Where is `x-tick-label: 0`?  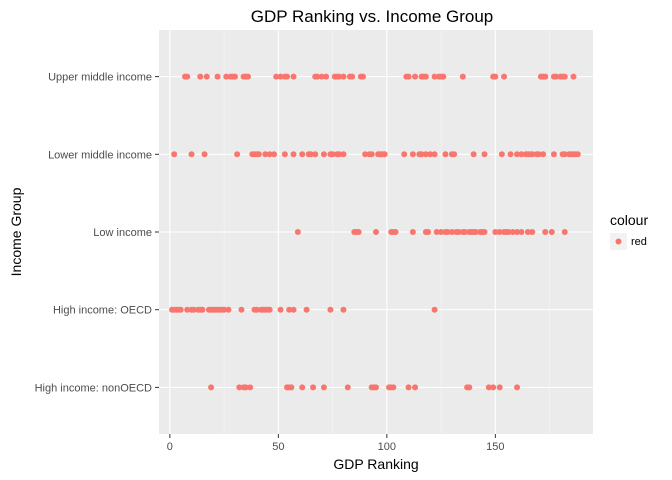 x-tick-label: 0 is located at coordinates (170, 447).